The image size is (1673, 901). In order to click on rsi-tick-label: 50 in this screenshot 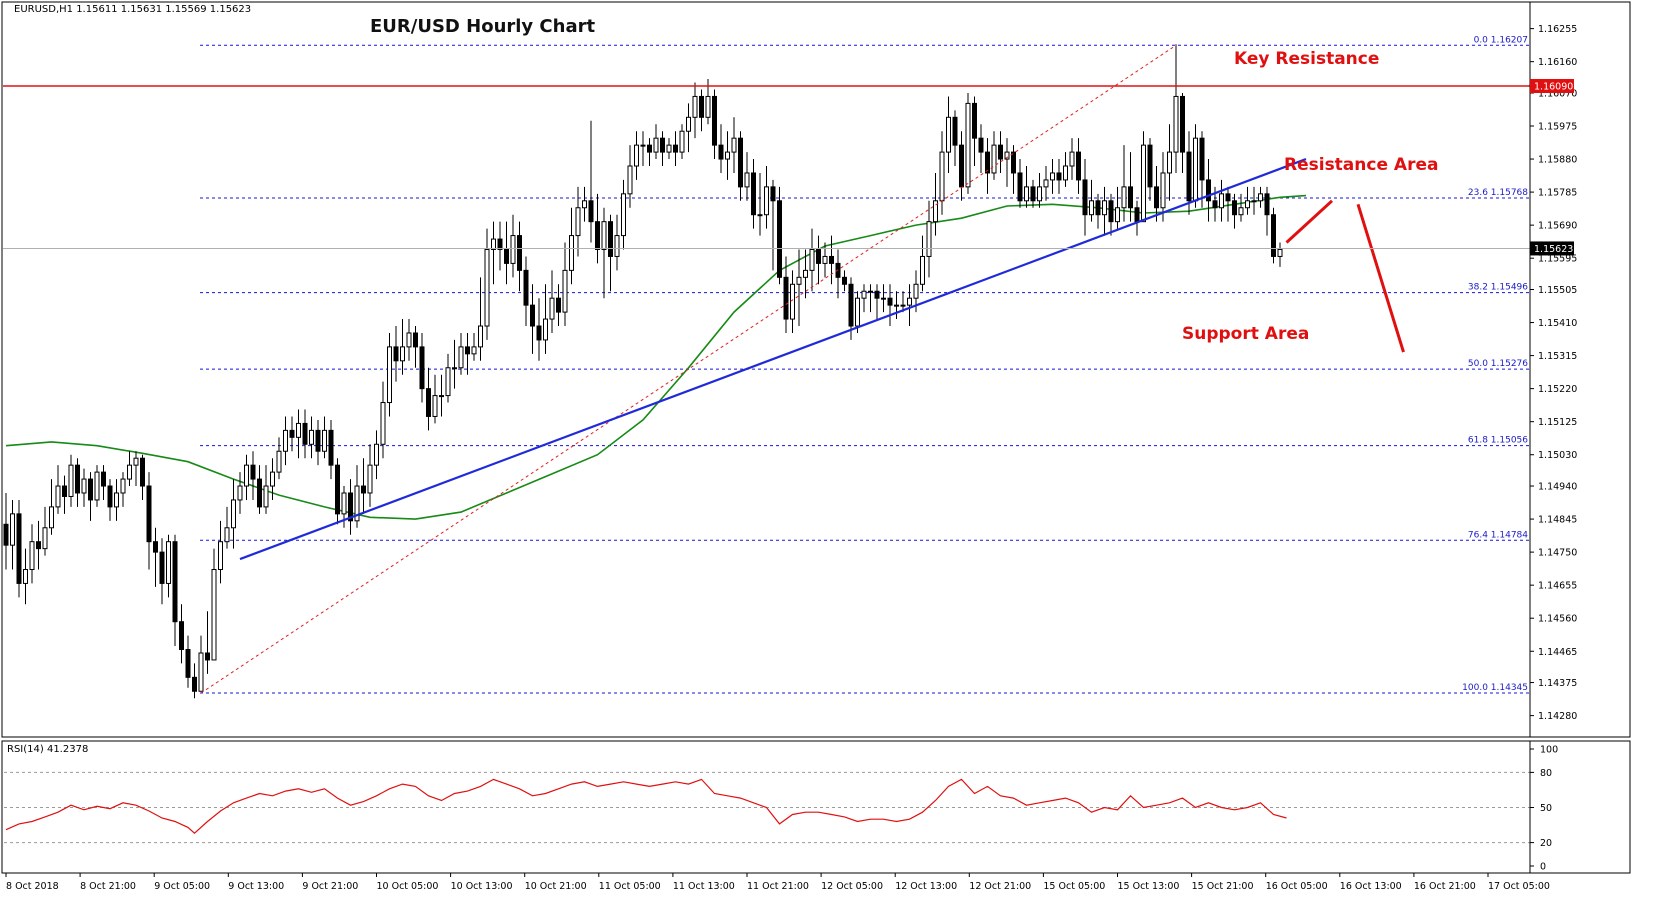, I will do `click(1546, 808)`.